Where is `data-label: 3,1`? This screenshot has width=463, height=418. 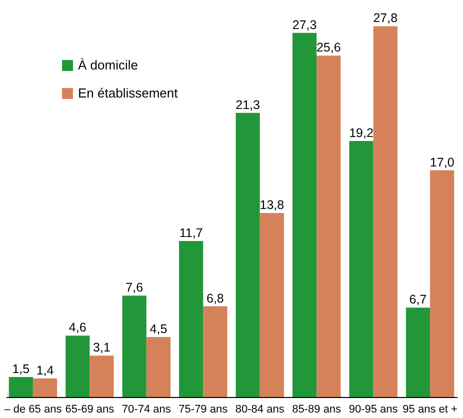 data-label: 3,1 is located at coordinates (101, 347).